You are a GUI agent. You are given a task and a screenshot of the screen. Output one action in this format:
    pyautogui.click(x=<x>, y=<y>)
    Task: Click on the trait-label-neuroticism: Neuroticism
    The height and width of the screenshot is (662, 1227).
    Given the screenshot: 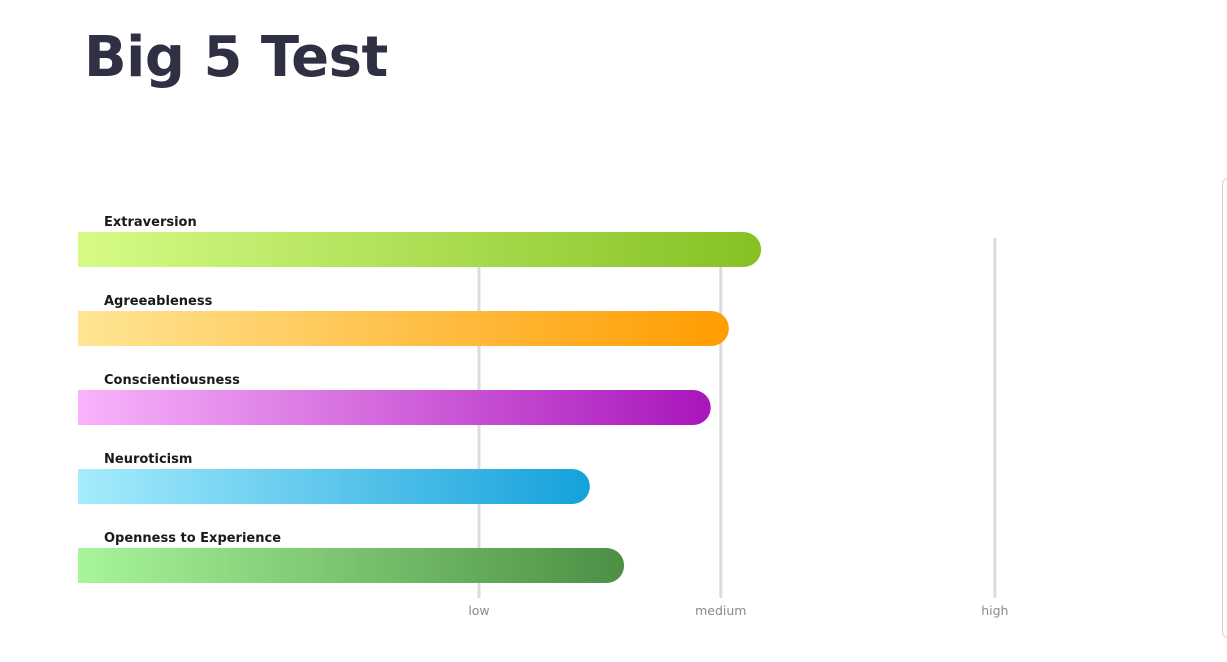 What is the action you would take?
    pyautogui.click(x=148, y=459)
    